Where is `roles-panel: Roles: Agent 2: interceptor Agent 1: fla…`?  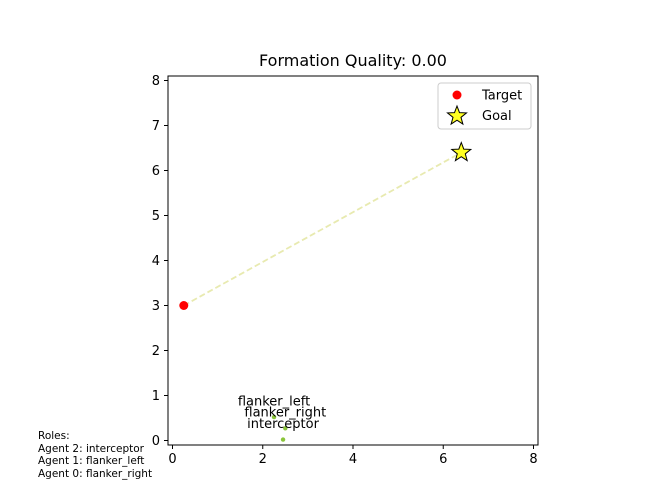 roles-panel: Roles: Agent 2: interceptor Agent 1: fla… is located at coordinates (95, 455).